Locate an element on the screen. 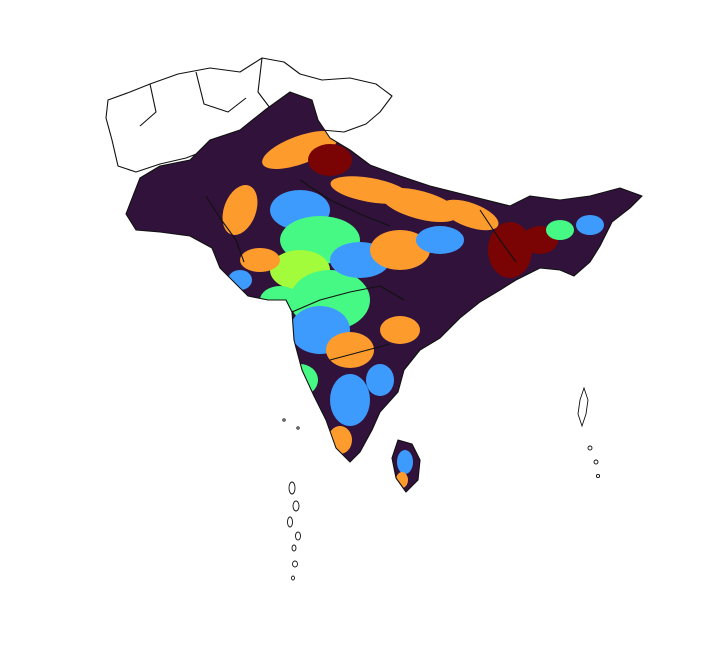 The image size is (725, 656). eastern-islands is located at coordinates (589, 432).